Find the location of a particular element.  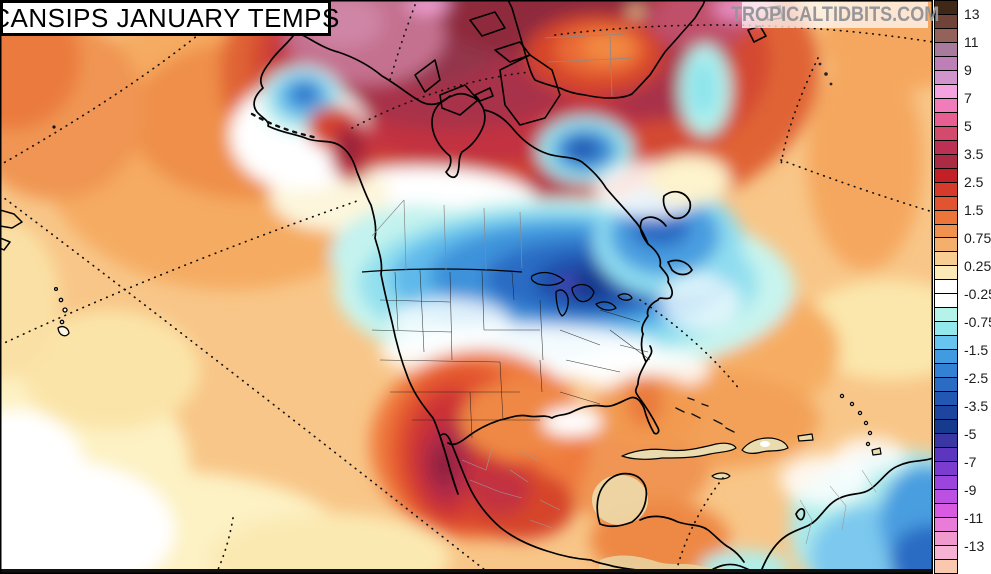

colorbar-label: 13 is located at coordinates (972, 14).